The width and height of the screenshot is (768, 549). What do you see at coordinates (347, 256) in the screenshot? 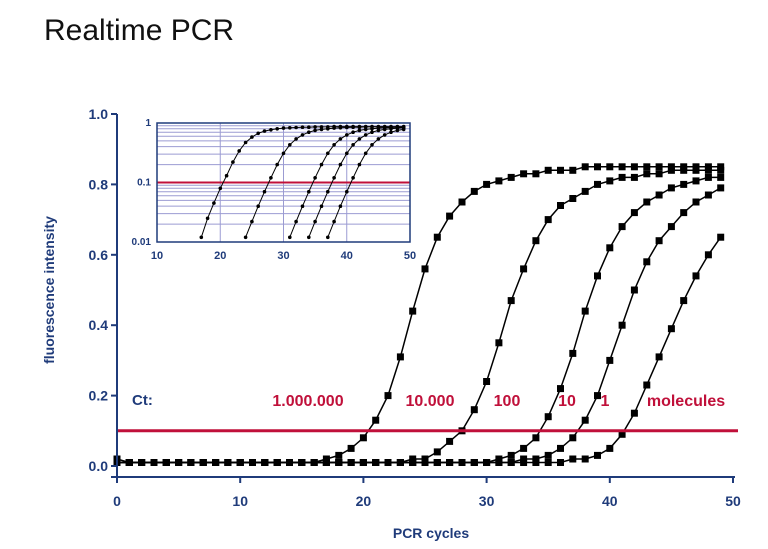
I see `inset-x-tick-label: 40` at bounding box center [347, 256].